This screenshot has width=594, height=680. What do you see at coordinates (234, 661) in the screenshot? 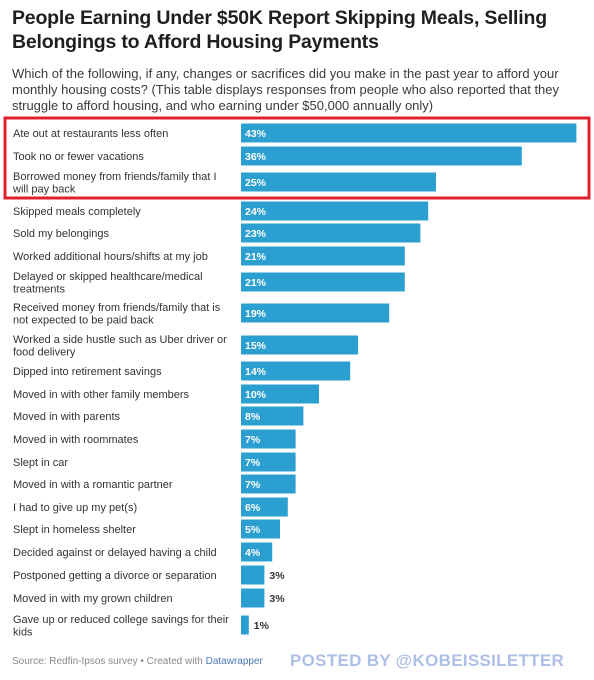
I see `datawrapper-link: Datawrapper` at bounding box center [234, 661].